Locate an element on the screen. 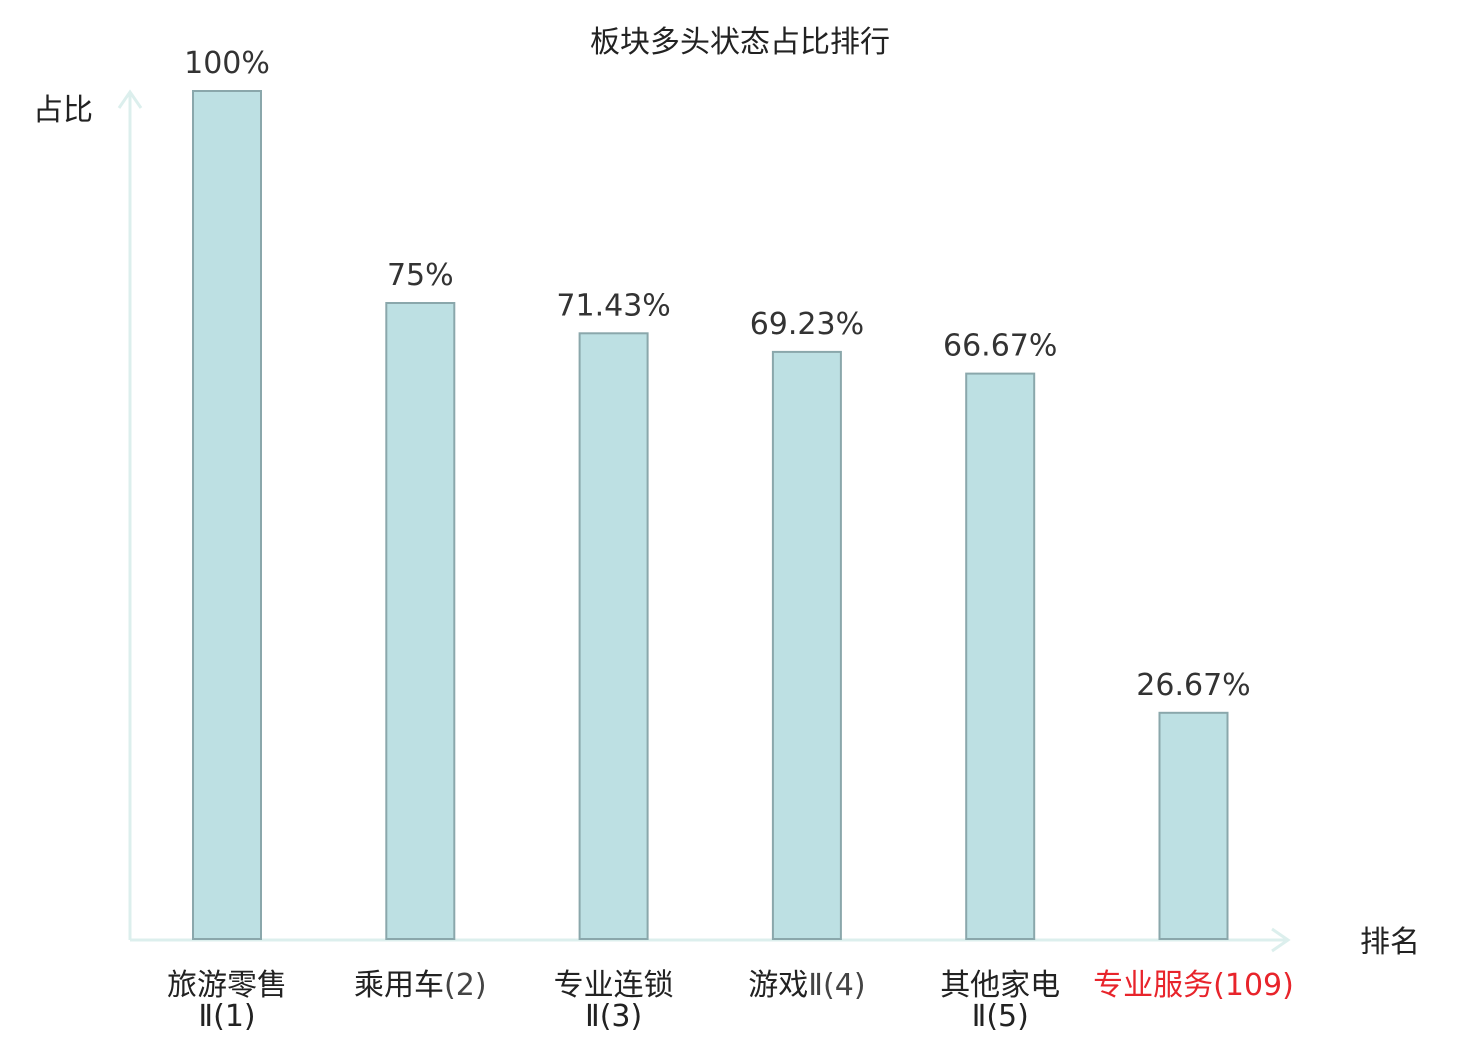 Image resolution: width=1480 pixels, height=1040 pixels. category-label: 游戏Ⅱ(4) is located at coordinates (806, 985).